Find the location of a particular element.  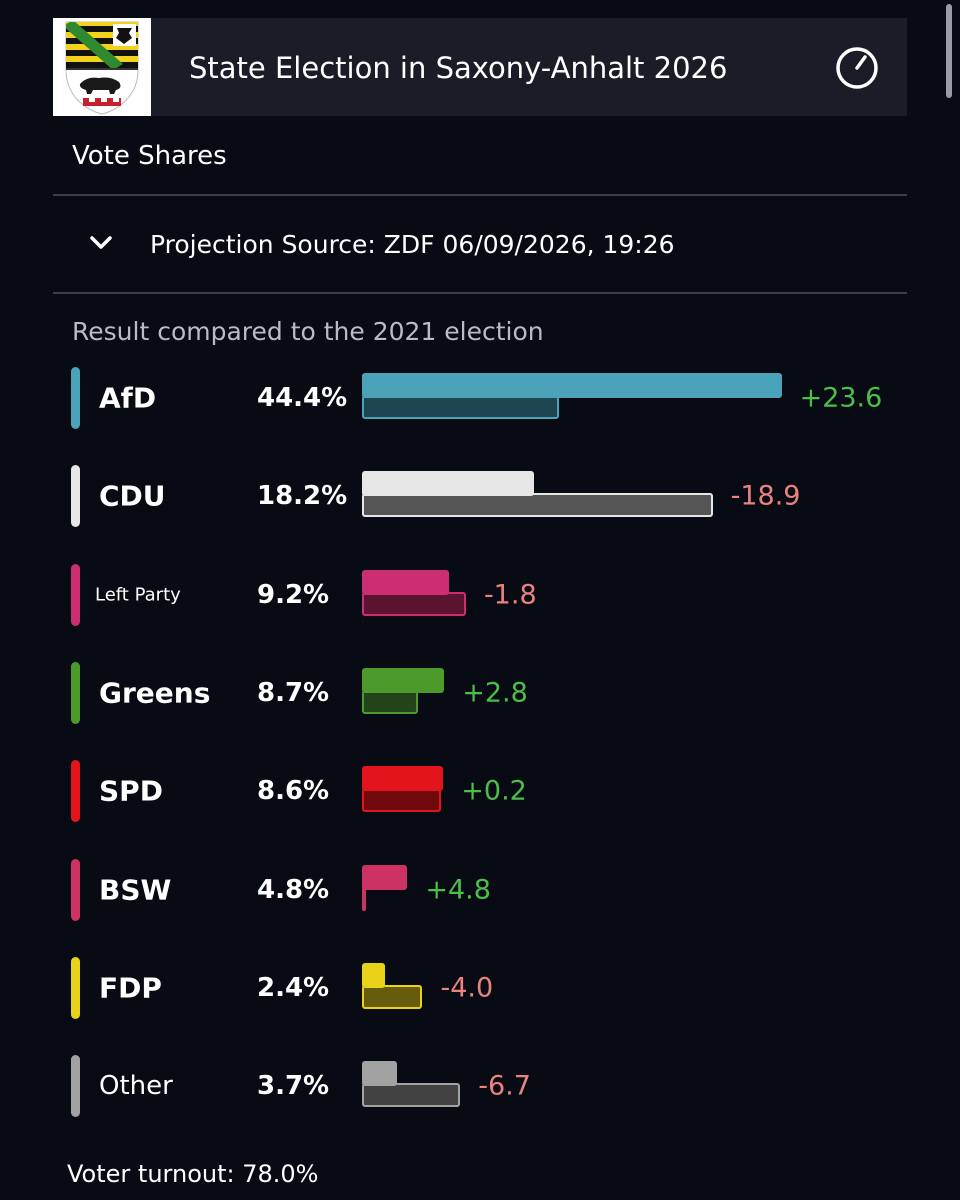

scrollbar is located at coordinates (949, 51).